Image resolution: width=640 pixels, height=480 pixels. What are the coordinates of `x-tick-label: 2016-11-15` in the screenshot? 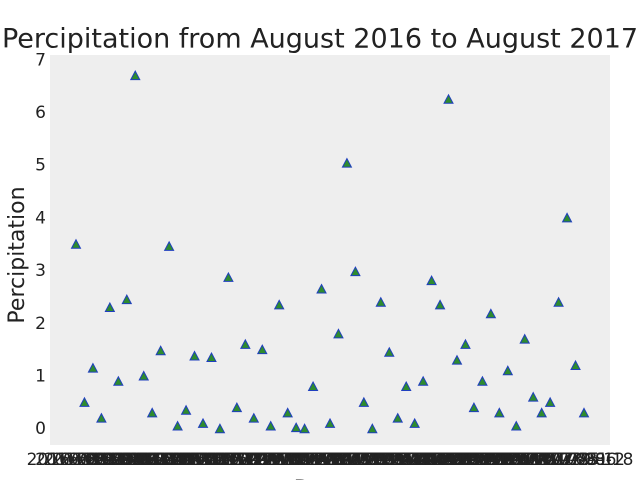 It's located at (194, 460).